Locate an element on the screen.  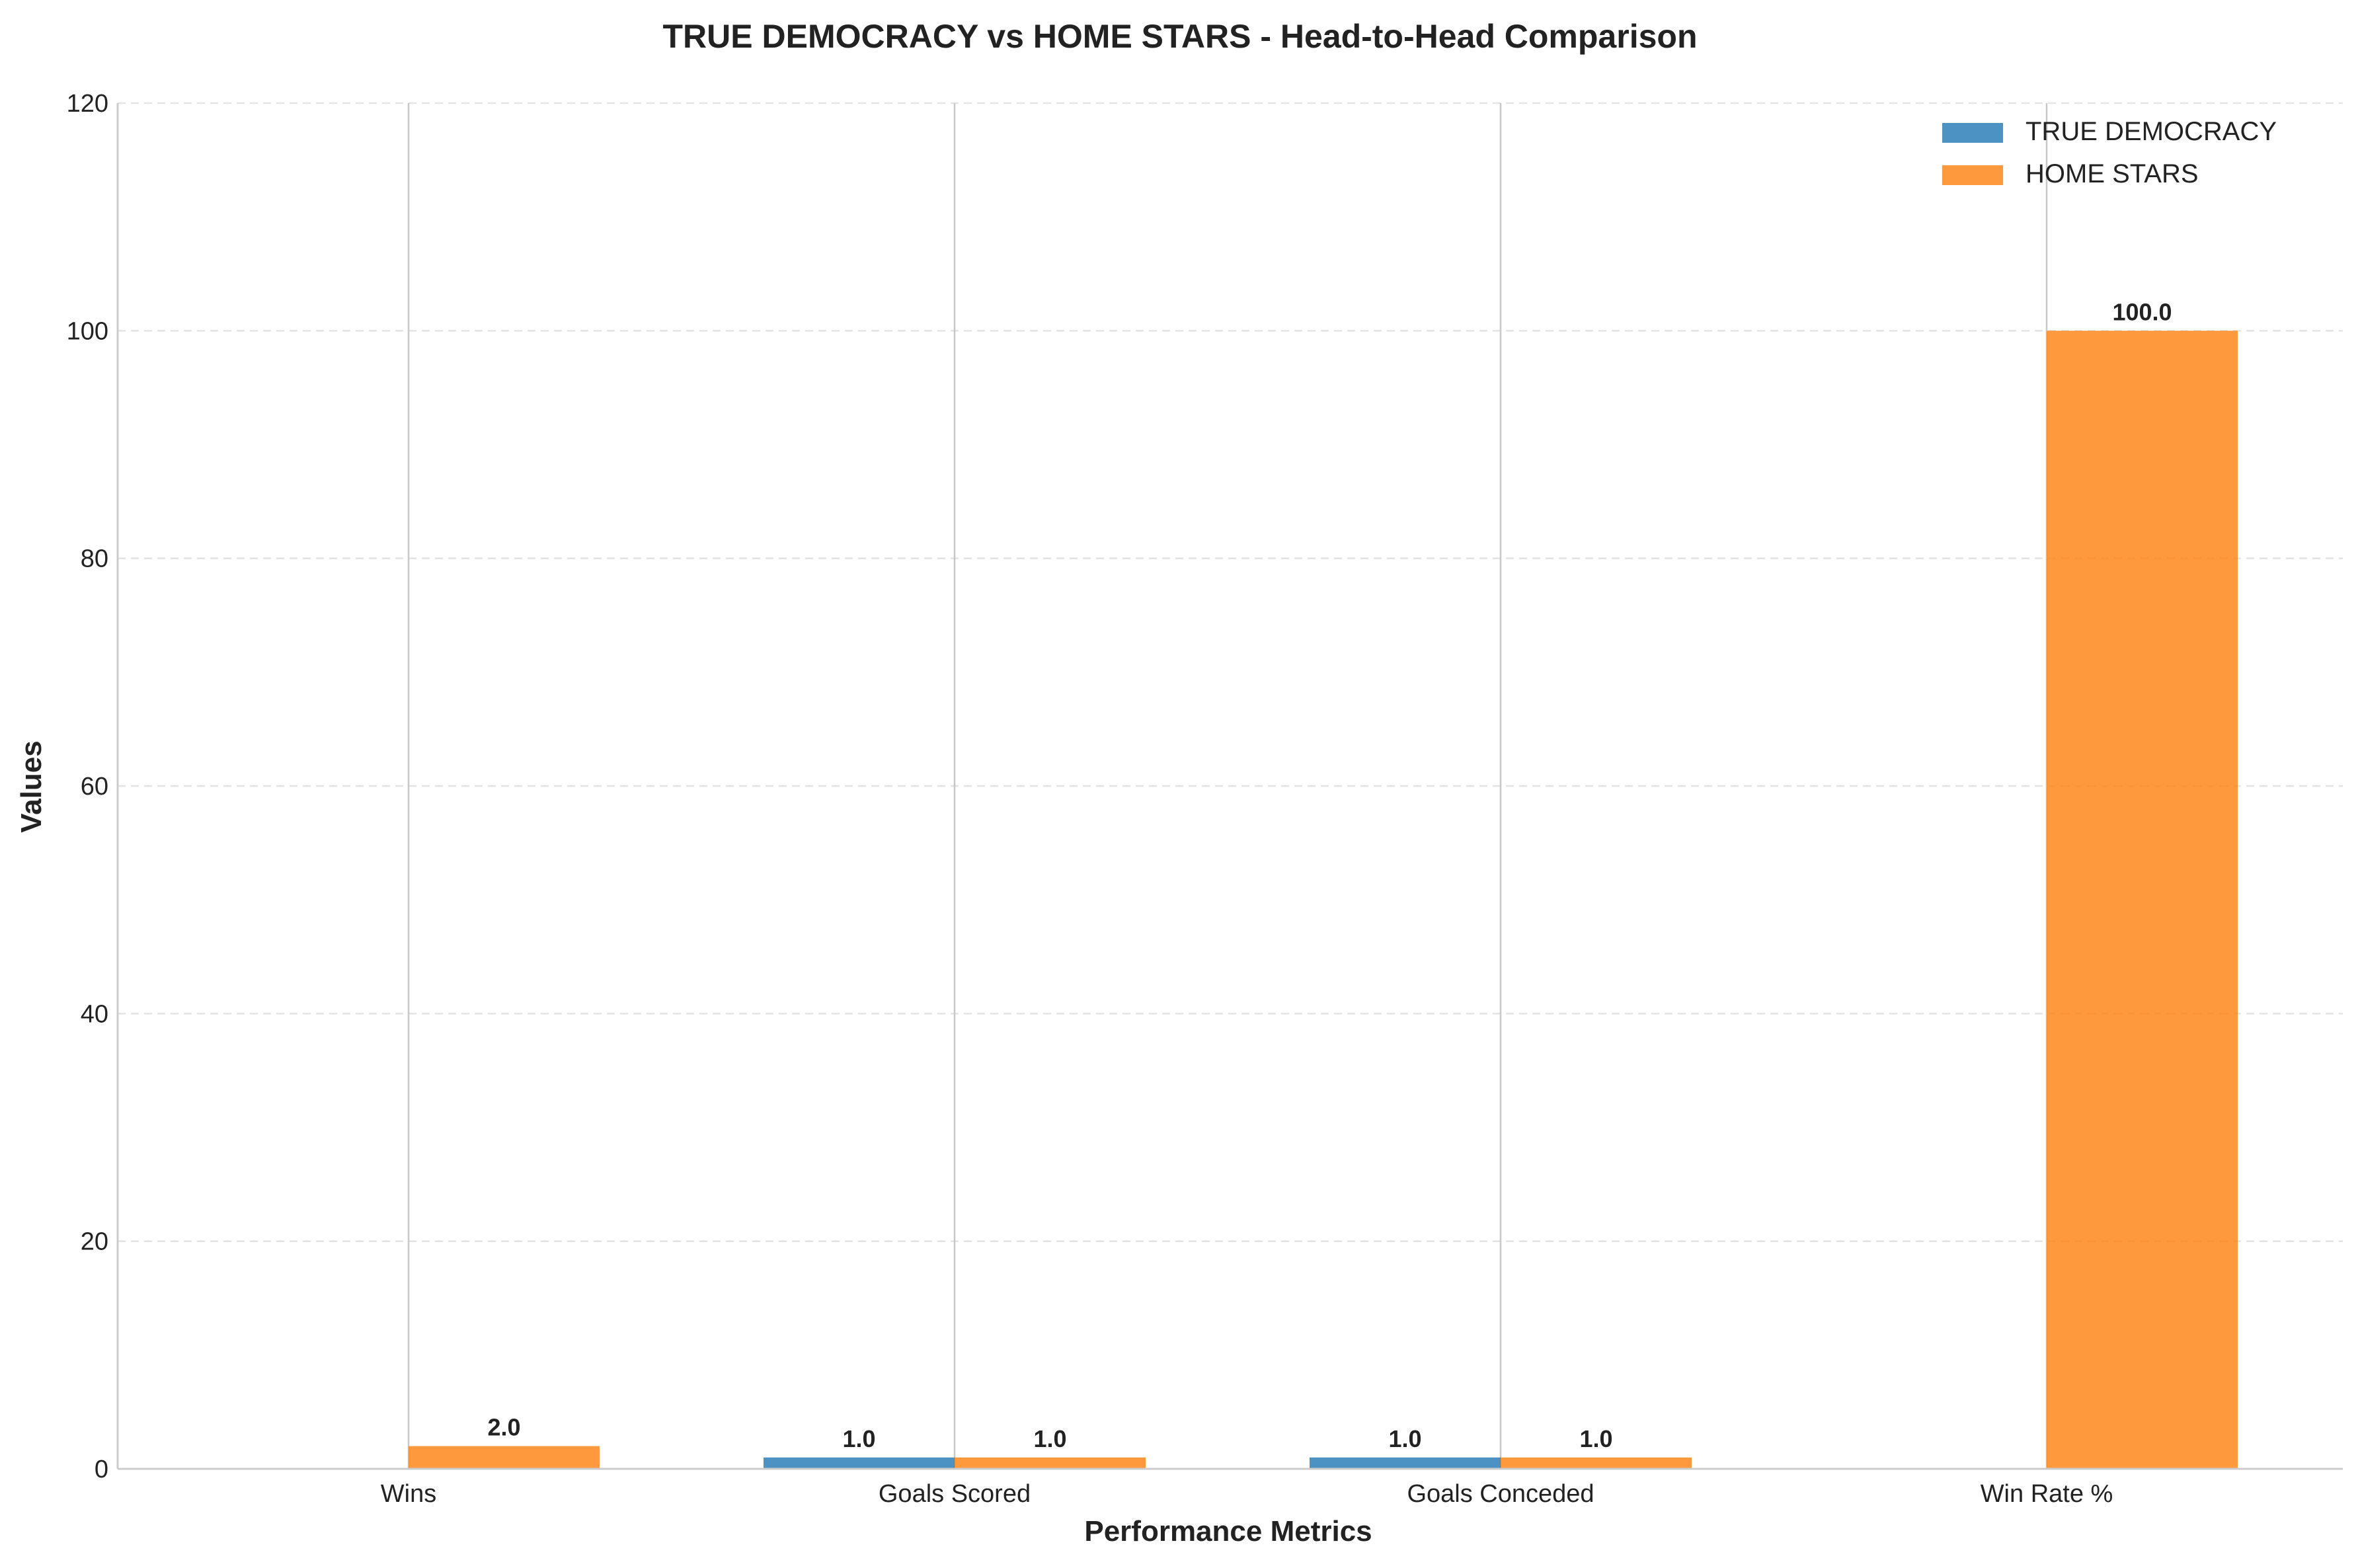
y-tick-label: 40 is located at coordinates (94, 1014).